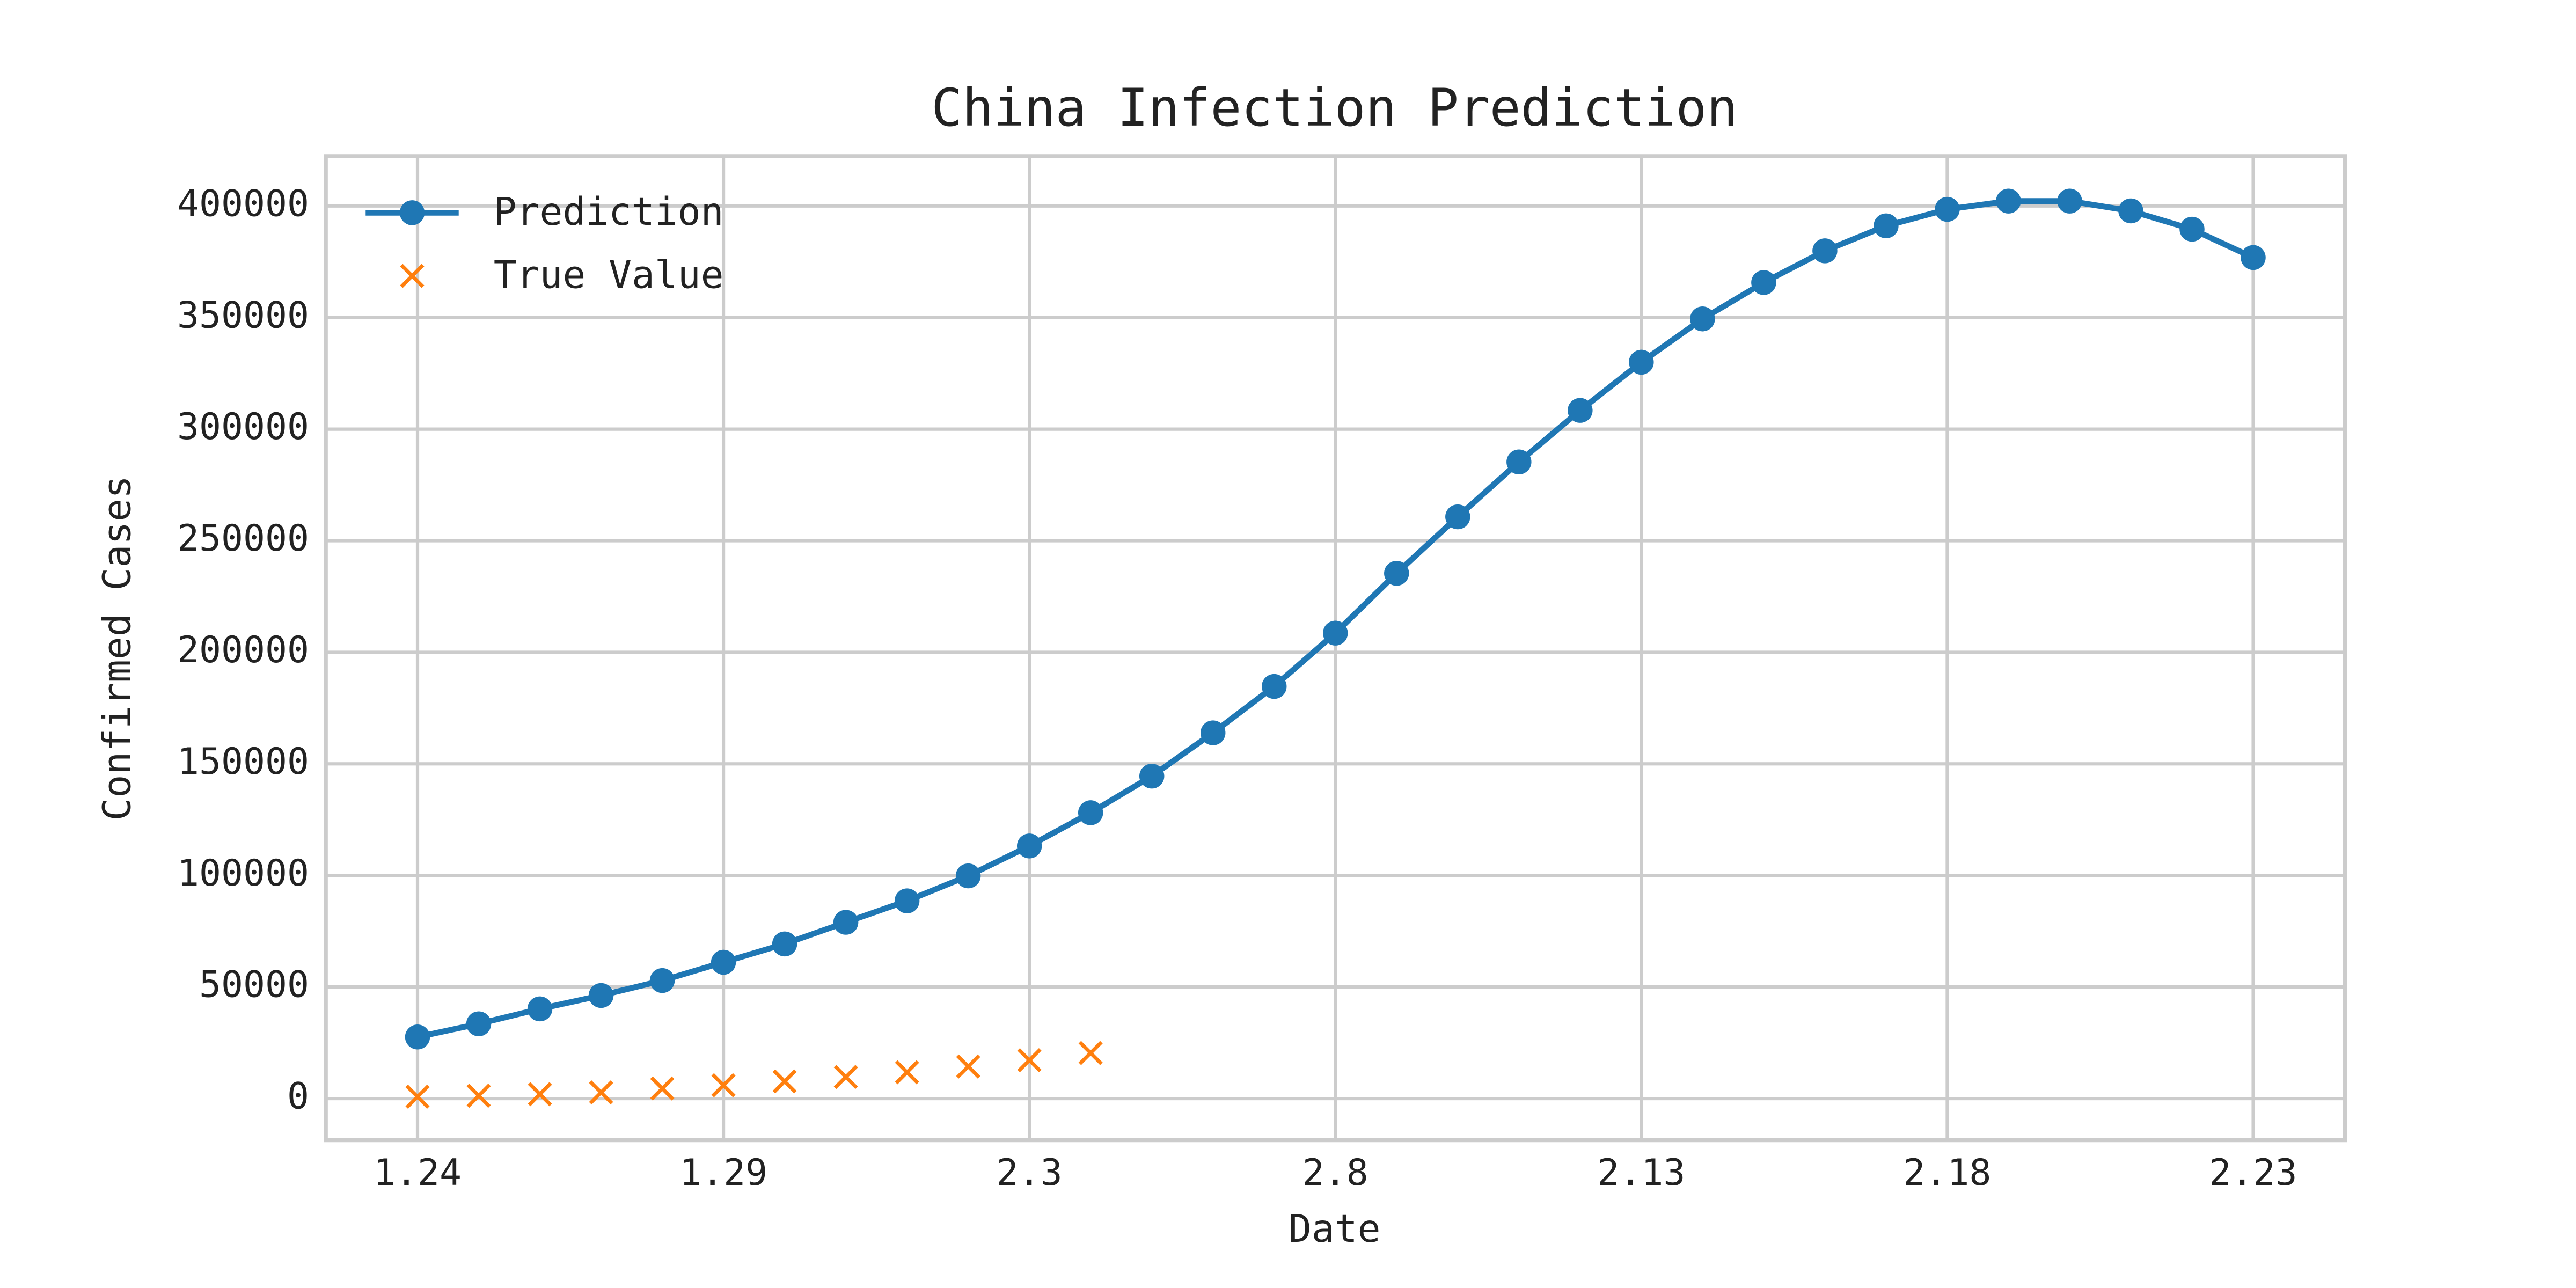  I want to click on y-tick-label: 200000, so click(243, 650).